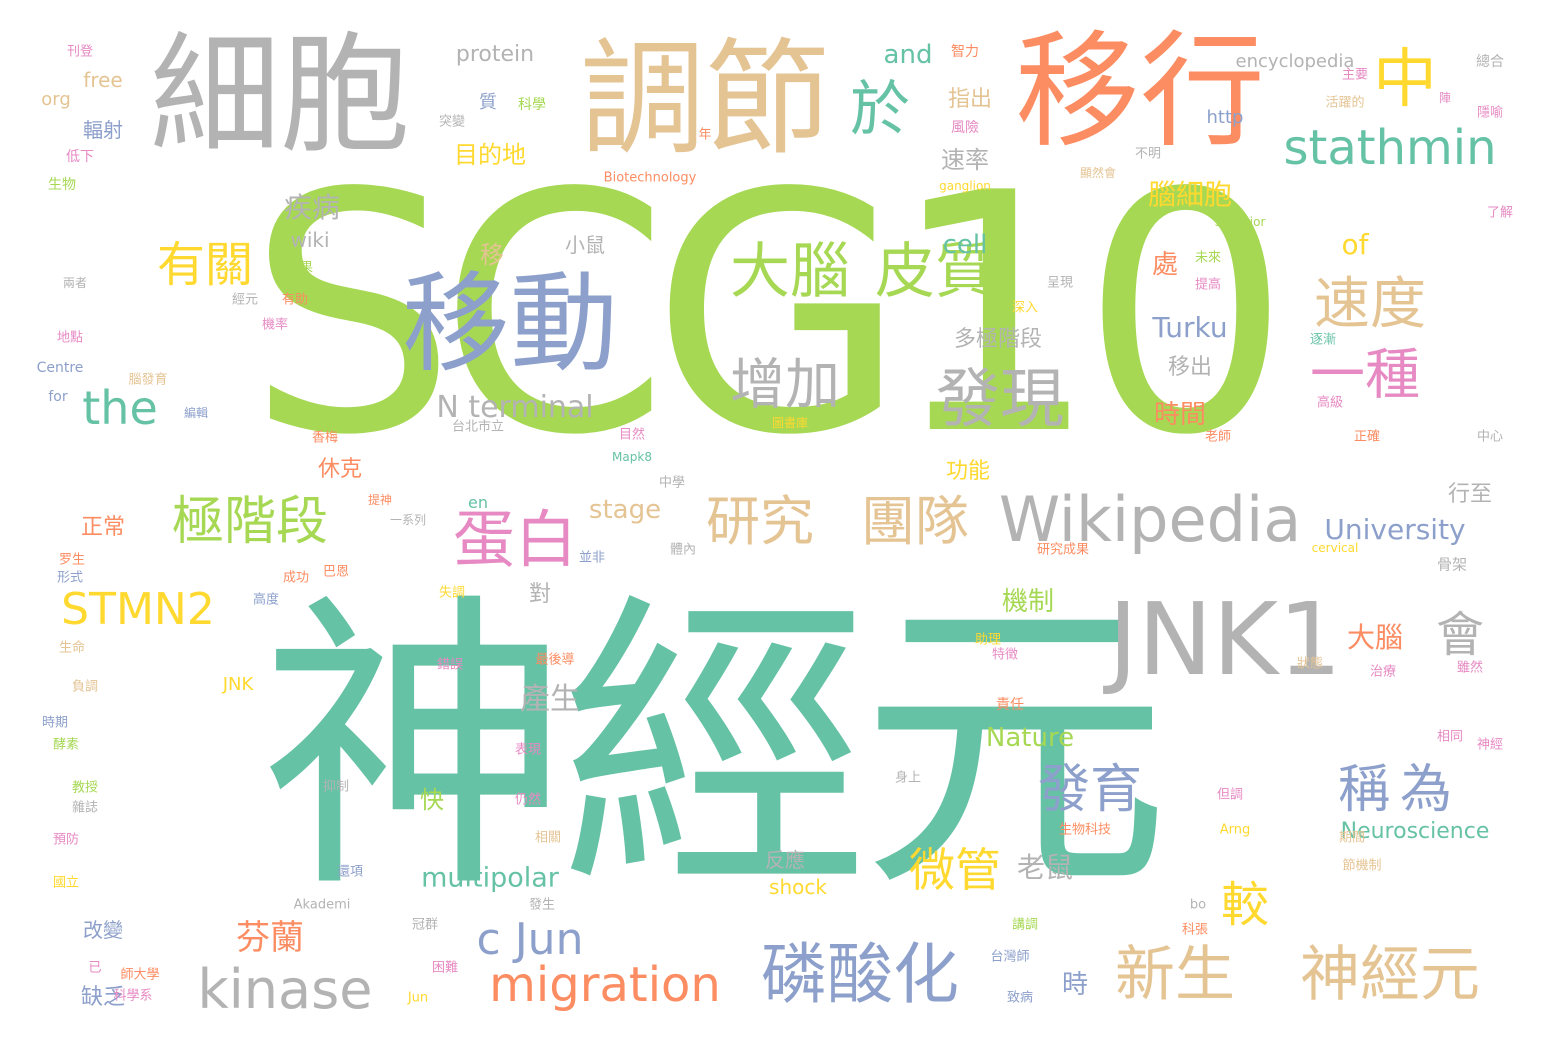 This screenshot has height=1052, width=1548. Describe the element at coordinates (1000, 400) in the screenshot. I see `word-faxian: 發現` at that location.